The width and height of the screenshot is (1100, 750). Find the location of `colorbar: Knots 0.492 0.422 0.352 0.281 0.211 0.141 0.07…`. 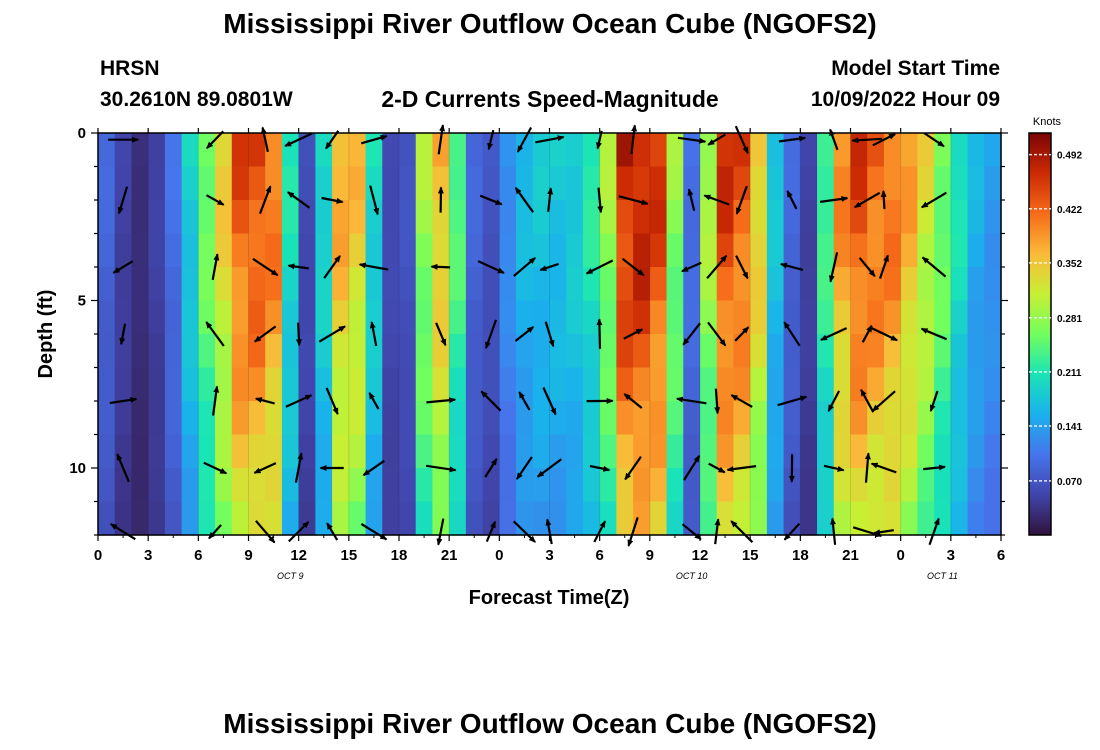

colorbar: Knots 0.492 0.422 0.352 0.281 0.211 0.141 0.07… is located at coordinates (1055, 326).